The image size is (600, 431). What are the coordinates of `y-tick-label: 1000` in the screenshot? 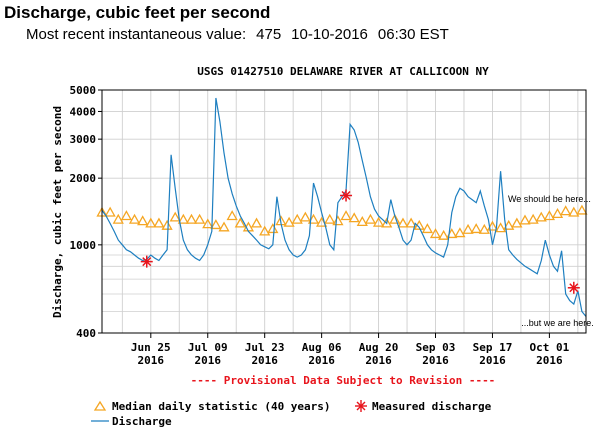 It's located at (83, 245).